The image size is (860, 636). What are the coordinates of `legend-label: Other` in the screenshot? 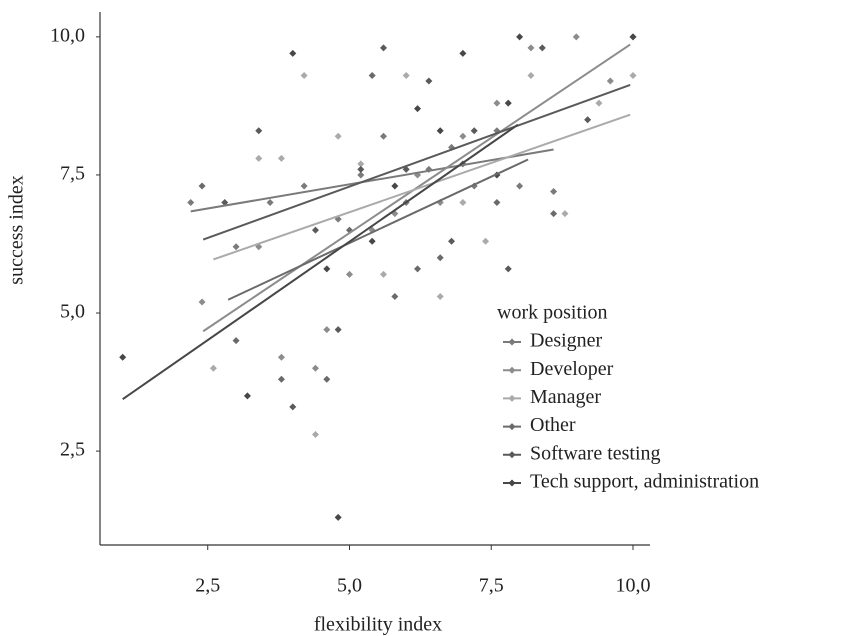 It's located at (553, 425).